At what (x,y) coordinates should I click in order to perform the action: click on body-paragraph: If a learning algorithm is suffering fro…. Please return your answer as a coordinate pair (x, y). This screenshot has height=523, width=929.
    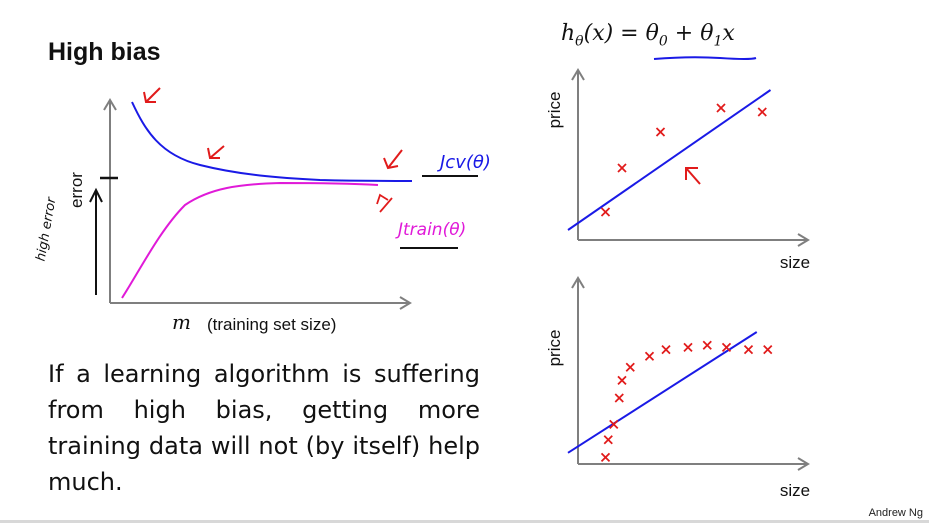
    Looking at the image, I should click on (264, 428).